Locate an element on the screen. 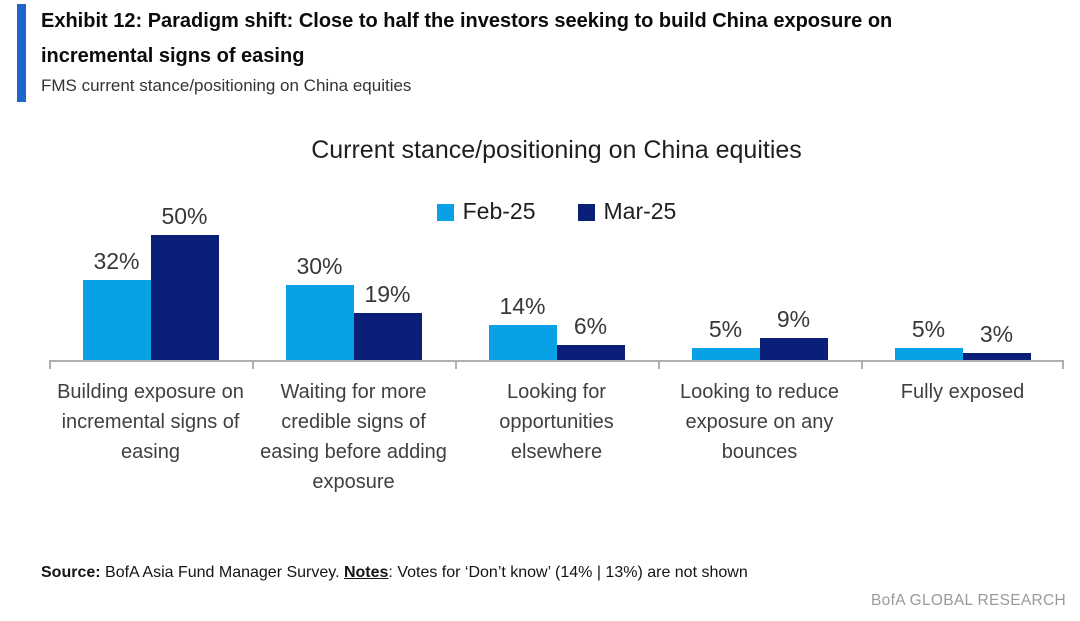  source-text: BofA Asia Fund Manager Survey. is located at coordinates (222, 572).